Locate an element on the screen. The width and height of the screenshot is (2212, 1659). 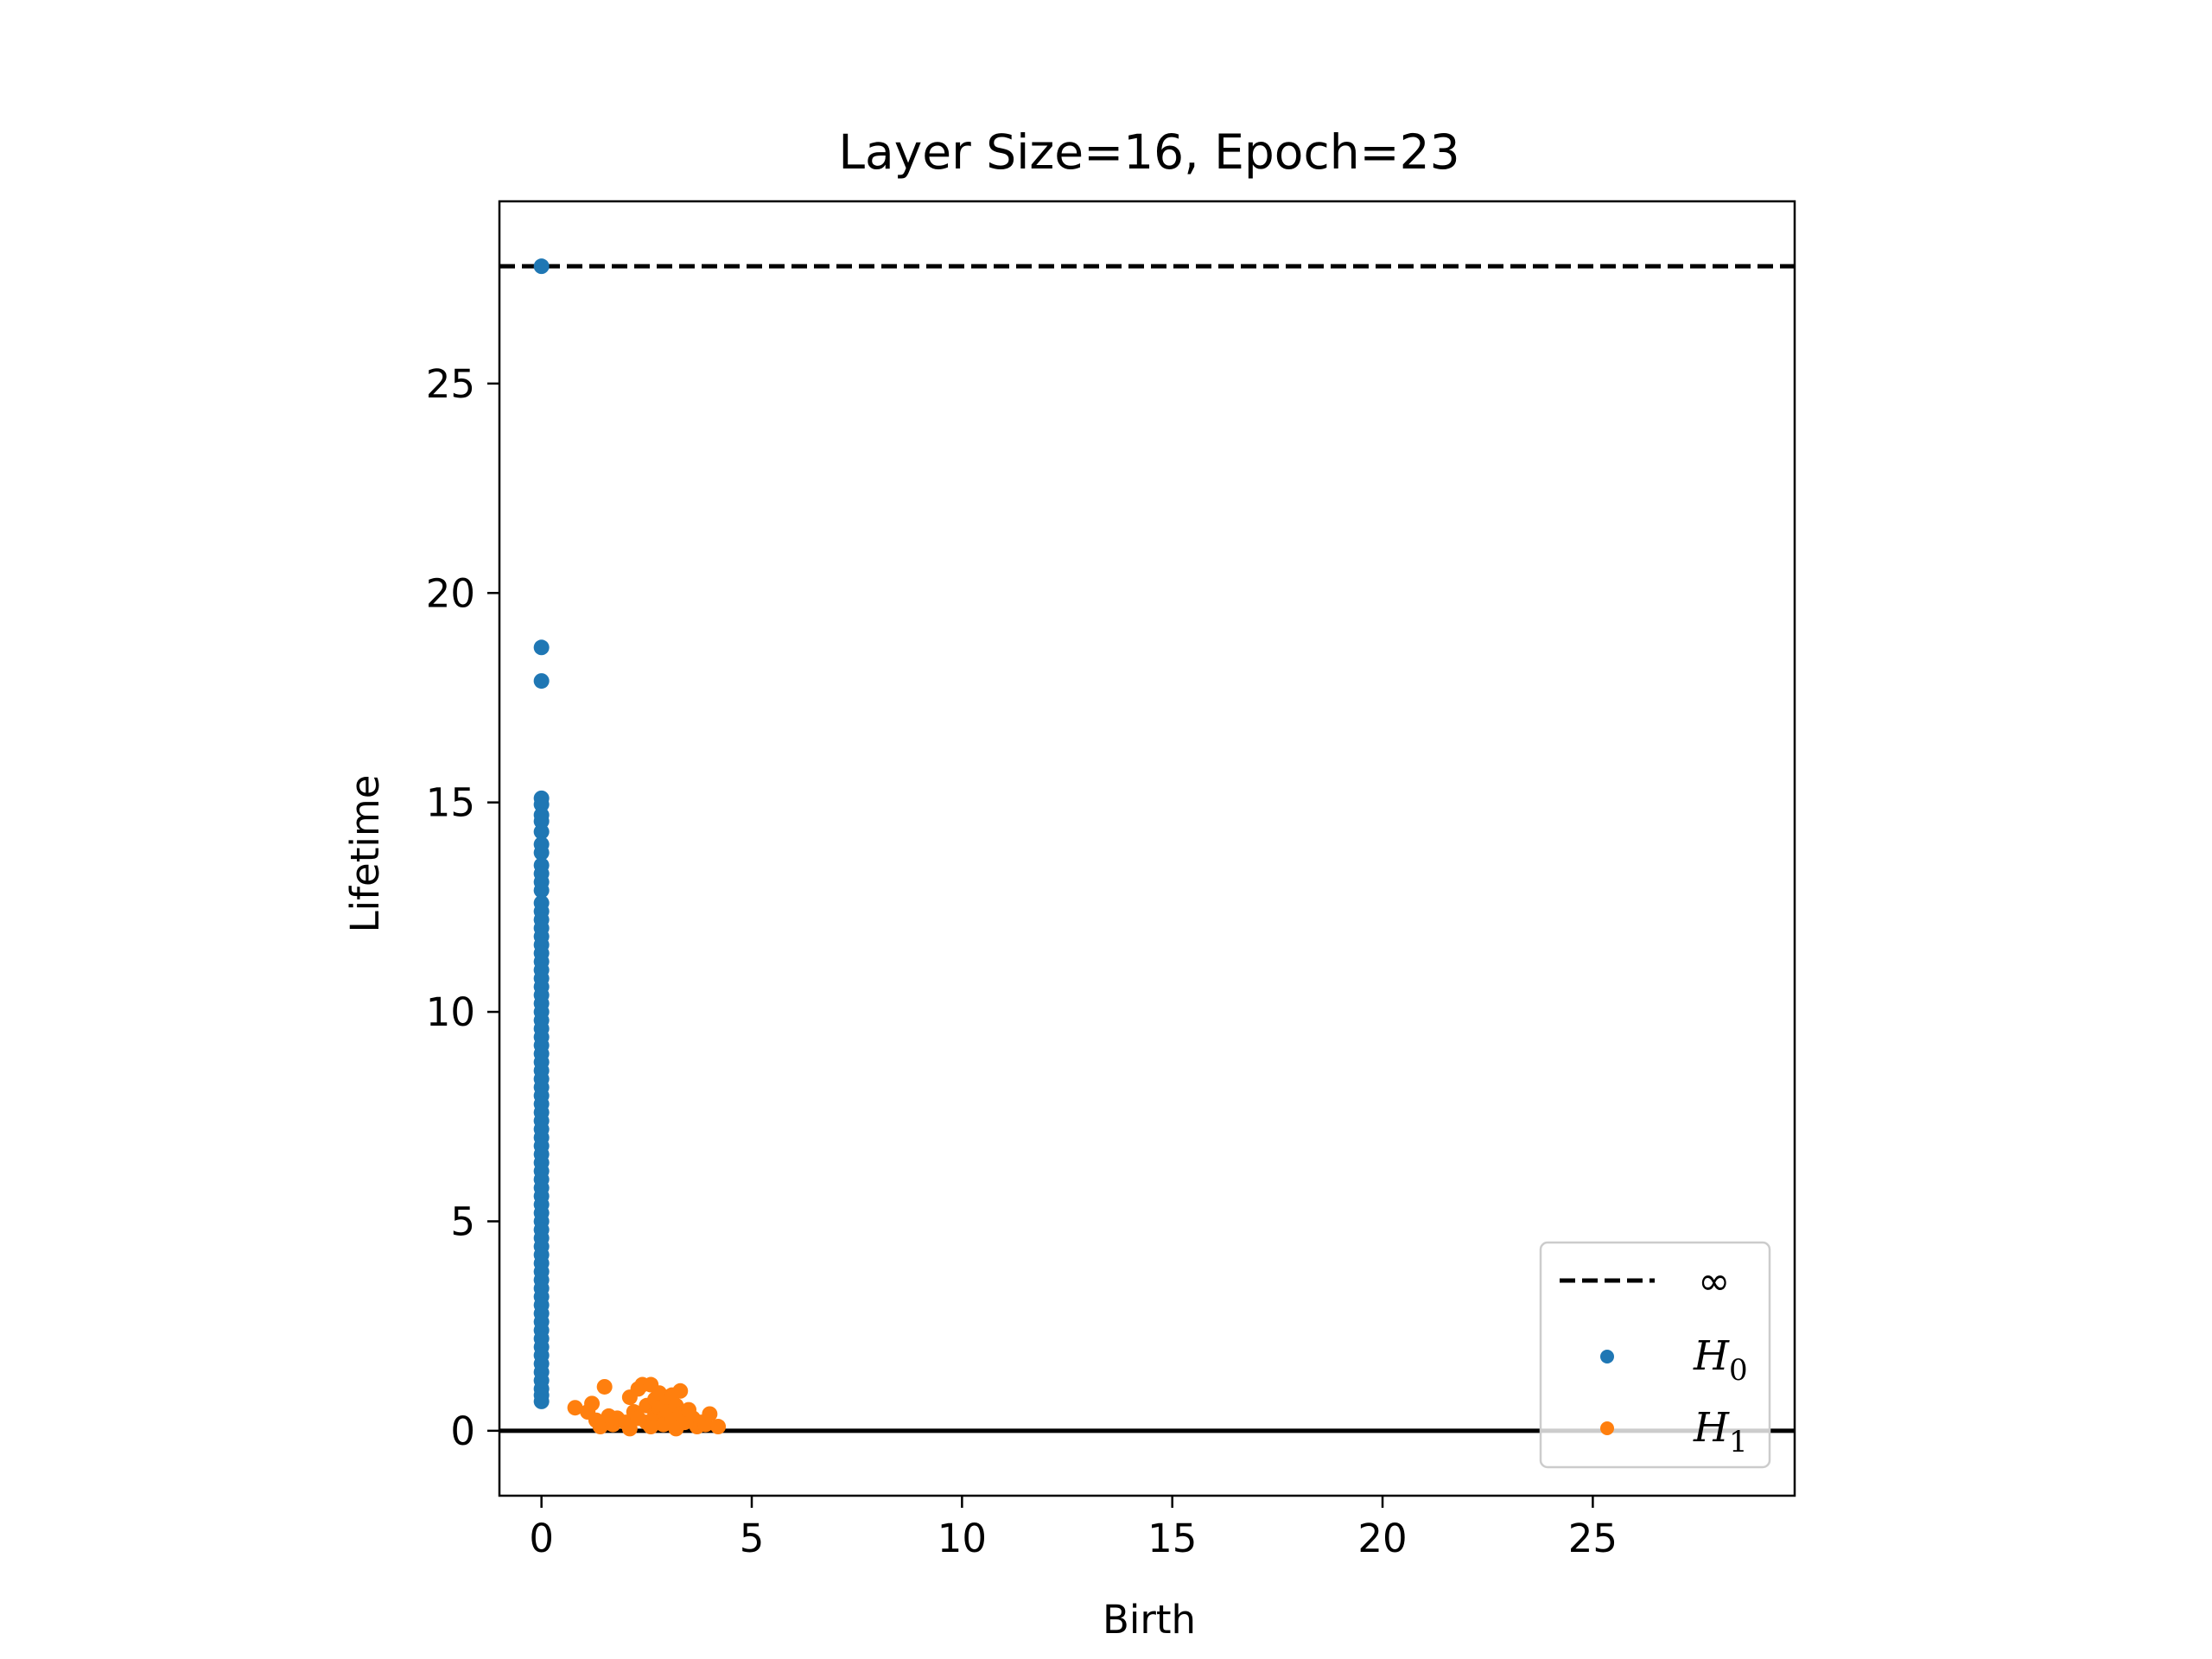
x-tick-label: 25 is located at coordinates (1593, 1538).